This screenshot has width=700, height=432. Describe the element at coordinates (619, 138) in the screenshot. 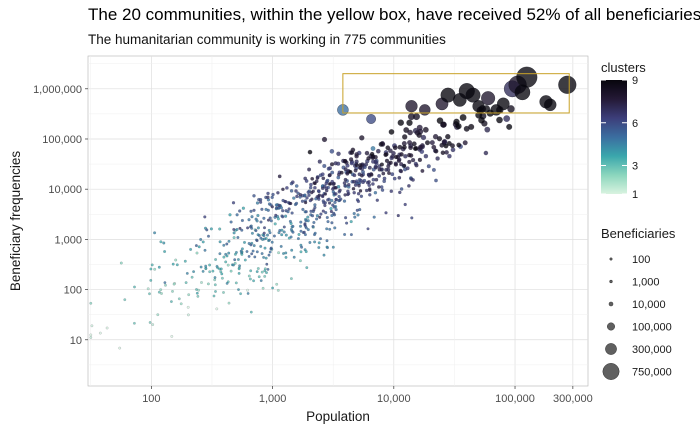

I see `color-legend-ticks: 9 6 3 1` at that location.